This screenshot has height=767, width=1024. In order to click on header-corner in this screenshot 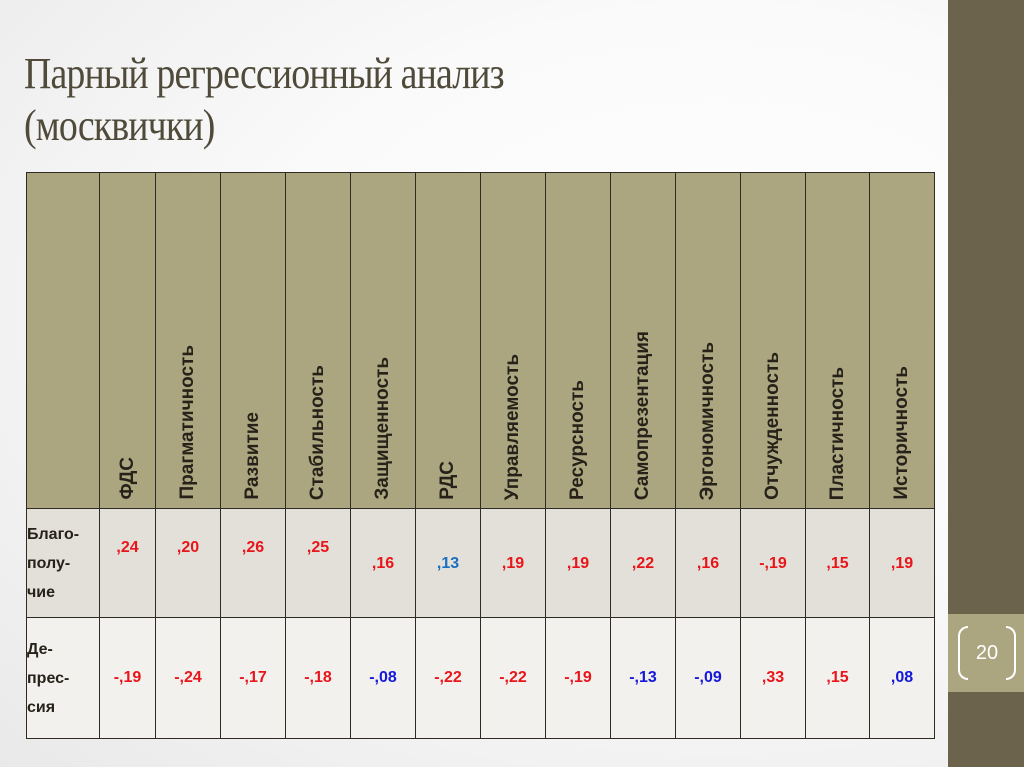, I will do `click(63, 340)`.